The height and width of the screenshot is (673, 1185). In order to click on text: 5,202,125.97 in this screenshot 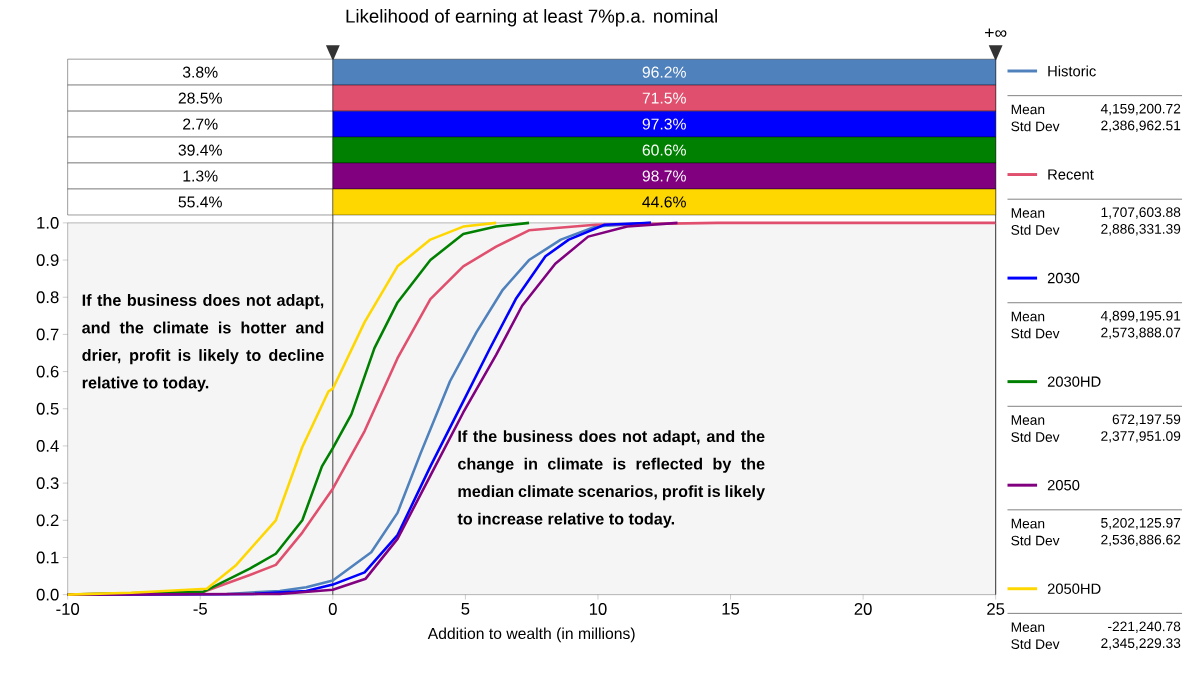, I will do `click(1141, 524)`.